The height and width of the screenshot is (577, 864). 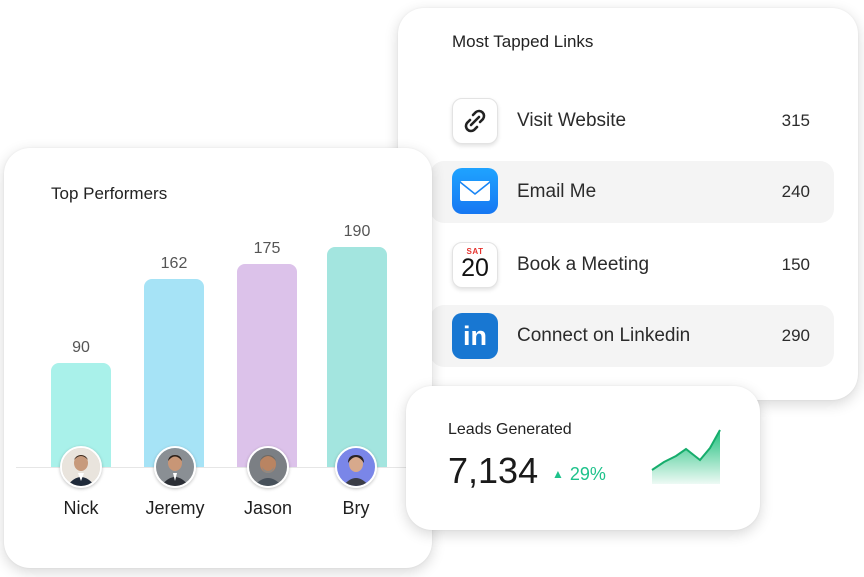 What do you see at coordinates (583, 264) in the screenshot?
I see `link-label: Book a Meeting` at bounding box center [583, 264].